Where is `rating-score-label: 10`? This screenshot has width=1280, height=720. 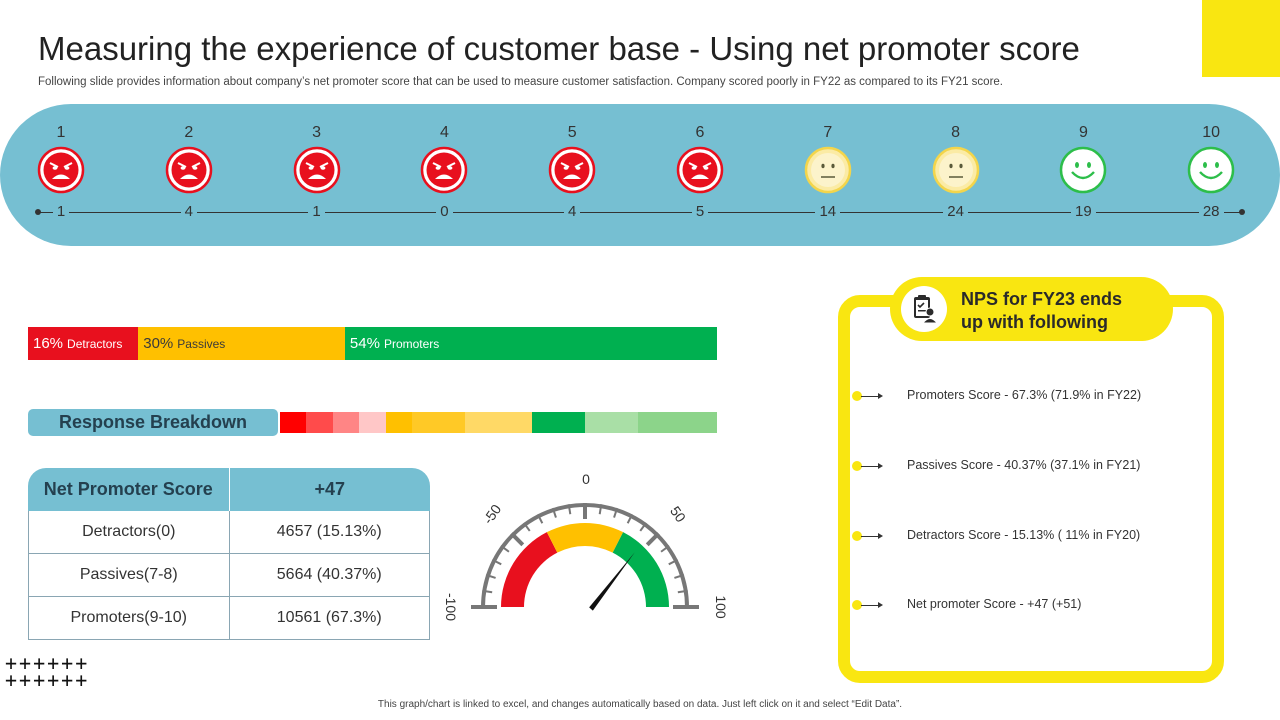
rating-score-label: 10 is located at coordinates (1211, 132).